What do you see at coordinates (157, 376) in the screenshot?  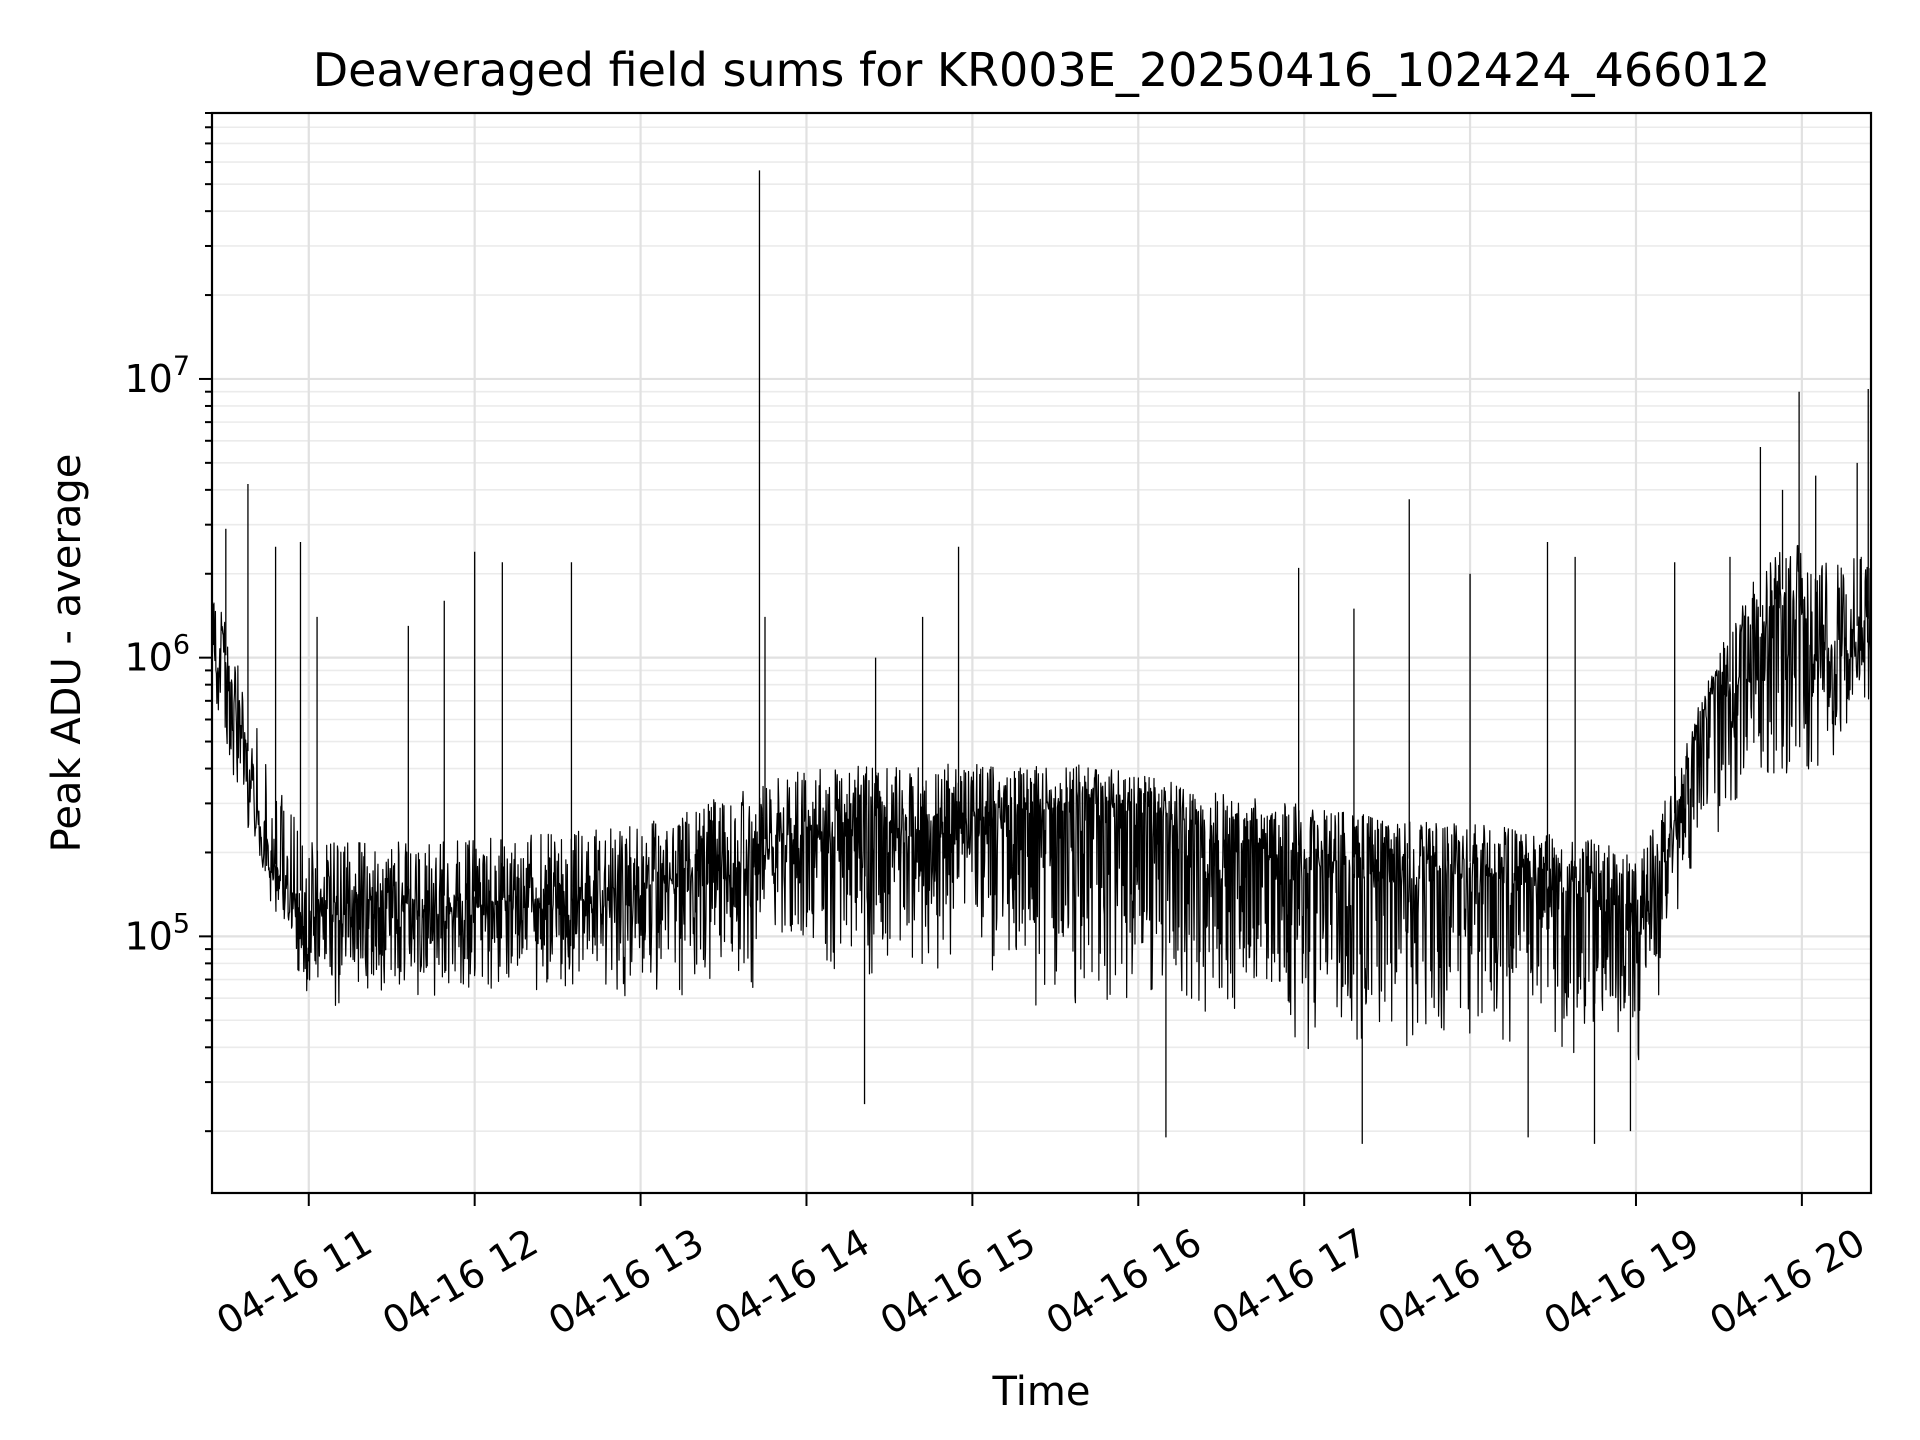 I see `y-tick-label: 107` at bounding box center [157, 376].